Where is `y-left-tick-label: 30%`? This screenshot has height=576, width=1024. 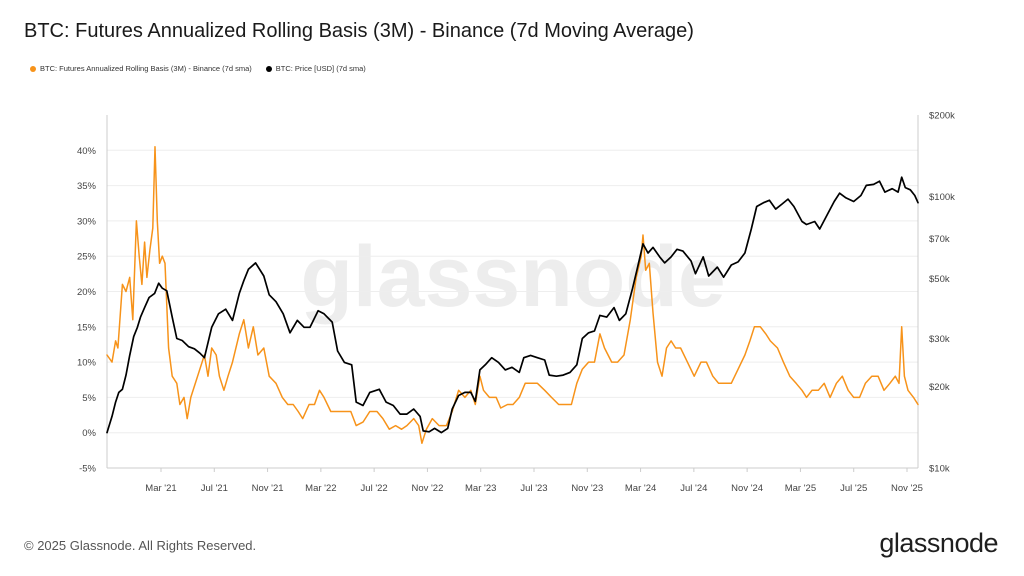
y-left-tick-label: 30% is located at coordinates (87, 221).